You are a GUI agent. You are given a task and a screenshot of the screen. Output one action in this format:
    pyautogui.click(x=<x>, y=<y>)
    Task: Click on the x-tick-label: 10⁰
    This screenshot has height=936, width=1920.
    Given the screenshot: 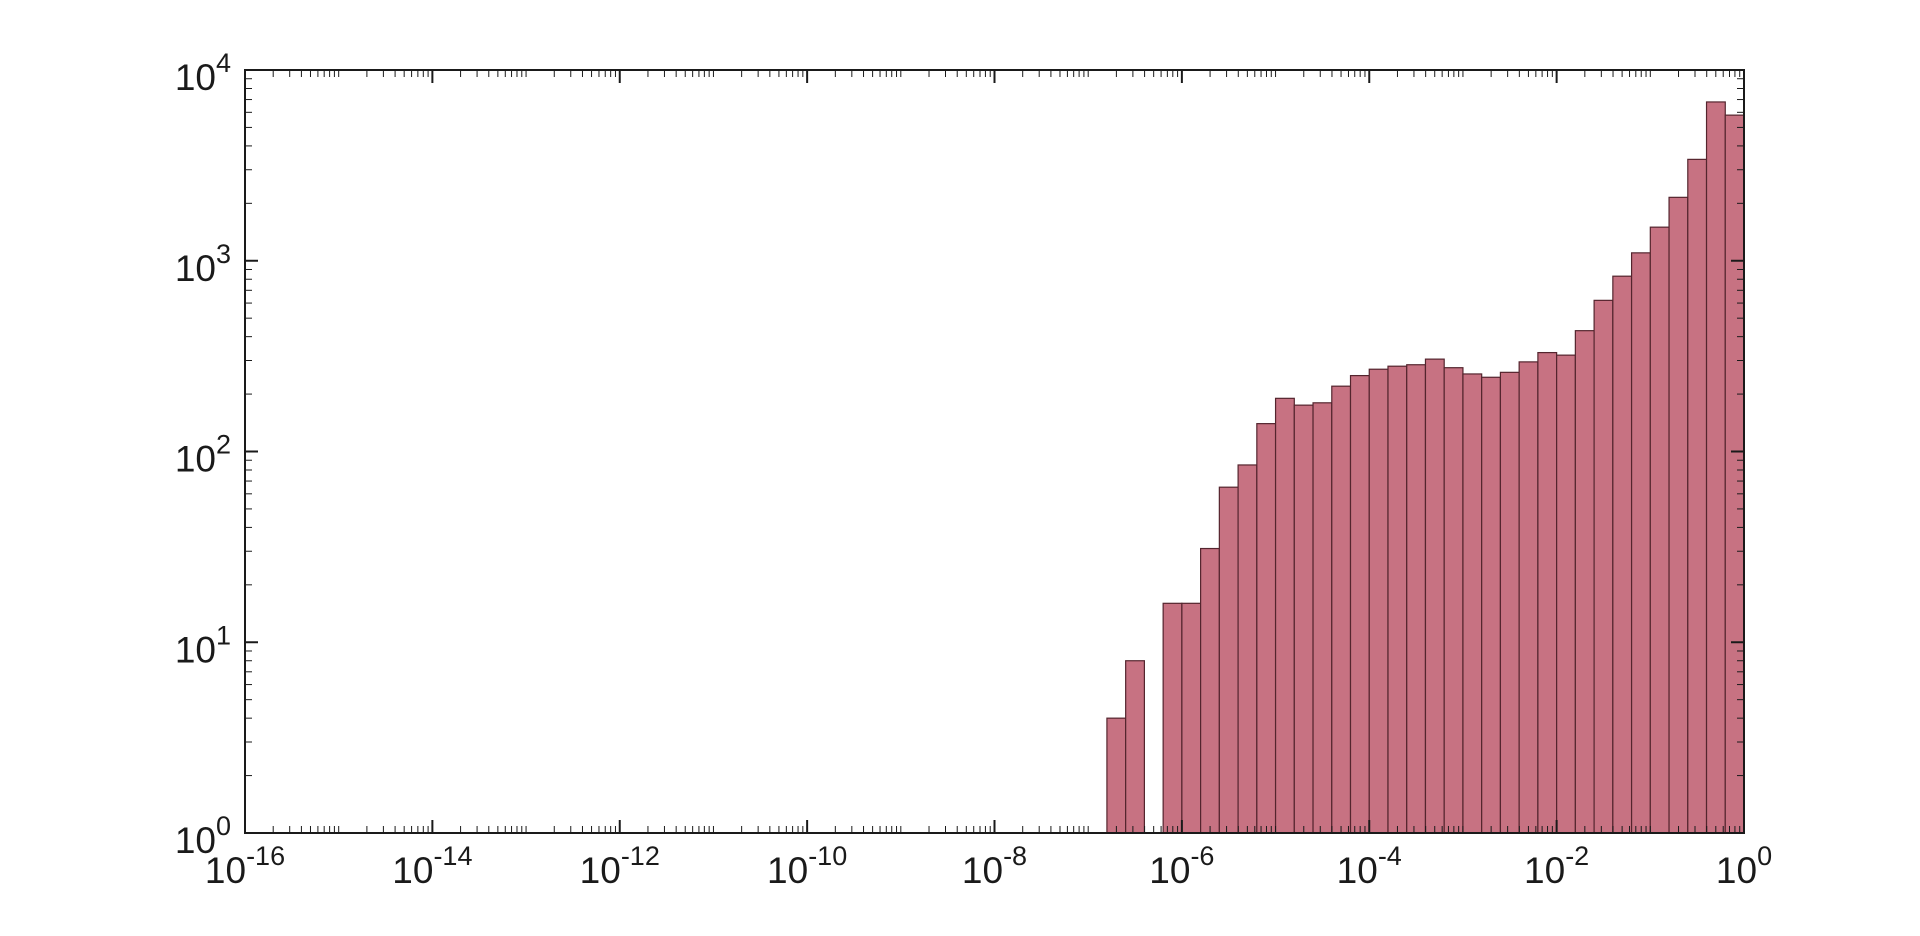 What is the action you would take?
    pyautogui.click(x=1744, y=866)
    